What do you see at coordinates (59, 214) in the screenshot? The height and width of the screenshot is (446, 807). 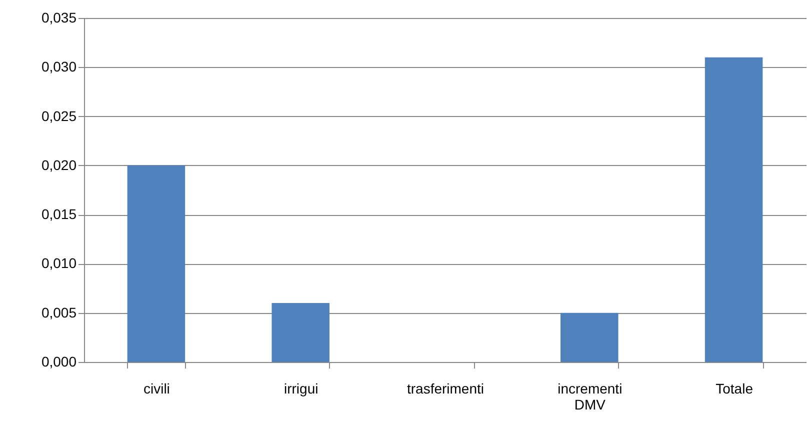 I see `y-tick-label: 0,015` at bounding box center [59, 214].